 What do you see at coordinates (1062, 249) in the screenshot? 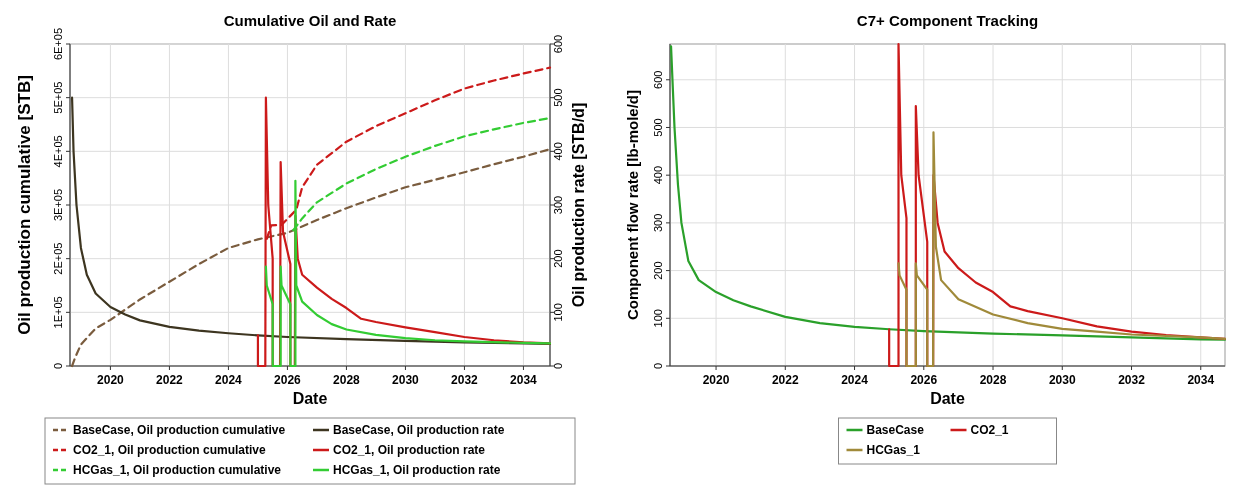
I see `line-series` at bounding box center [1062, 249].